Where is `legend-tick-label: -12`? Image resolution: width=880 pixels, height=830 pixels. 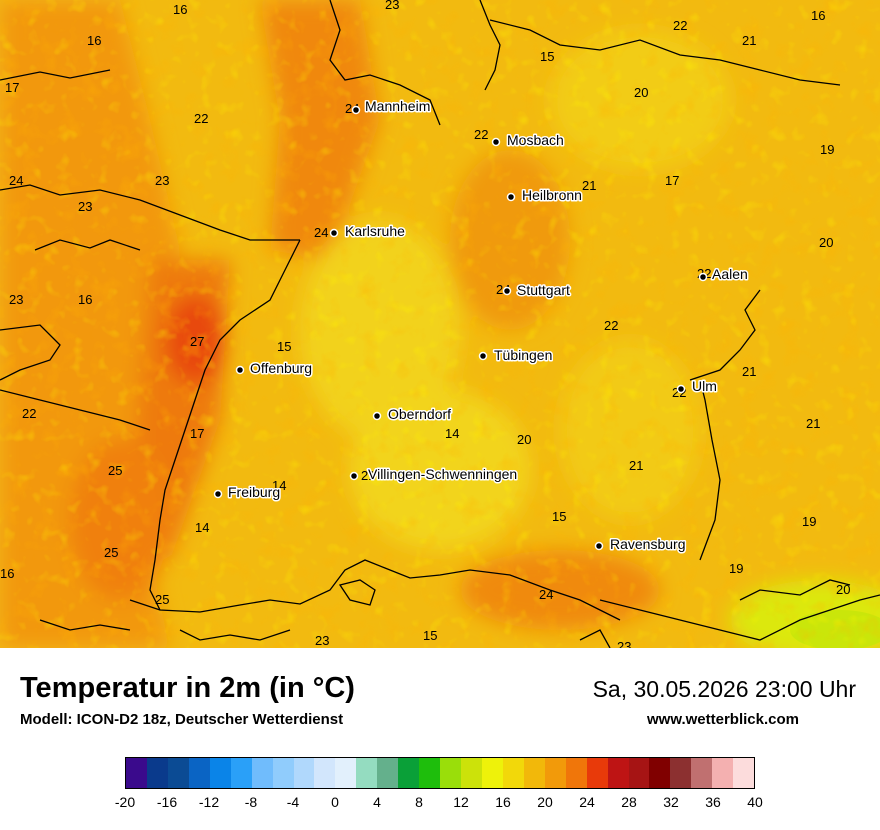
legend-tick-label: -12 is located at coordinates (209, 802).